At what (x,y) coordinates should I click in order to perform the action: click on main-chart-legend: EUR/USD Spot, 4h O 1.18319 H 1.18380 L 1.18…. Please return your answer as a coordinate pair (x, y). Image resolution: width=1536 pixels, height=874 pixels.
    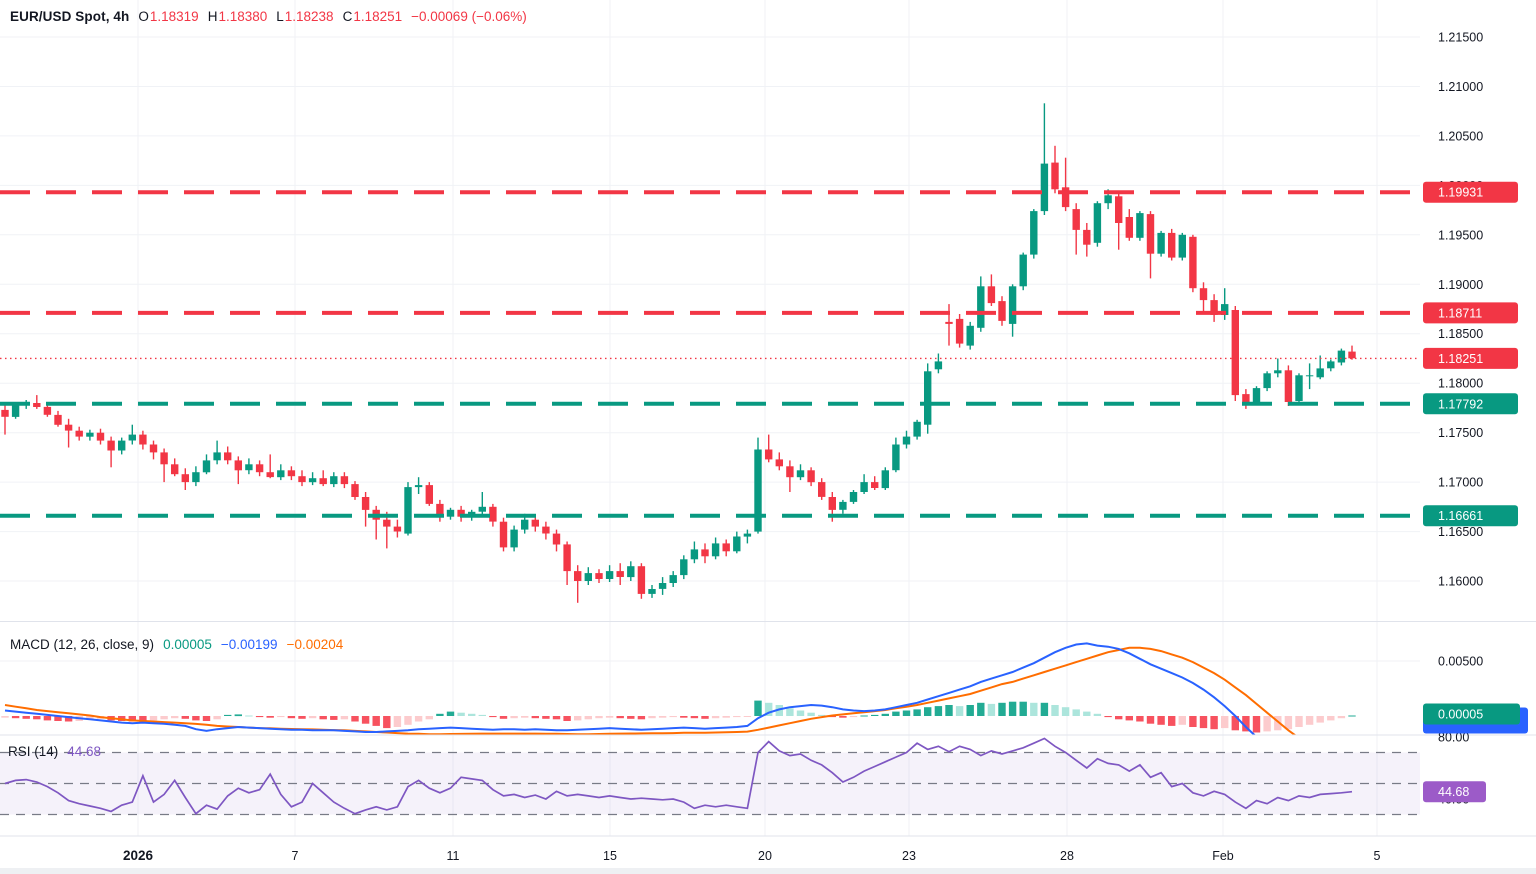
    Looking at the image, I should click on (268, 16).